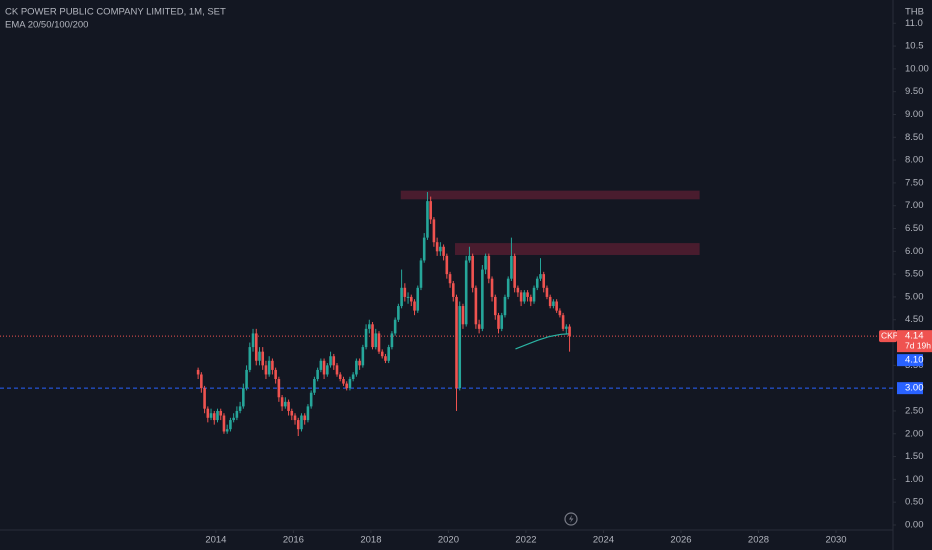 The height and width of the screenshot is (550, 932). Describe the element at coordinates (577, 249) in the screenshot. I see `supply-zone` at that location.